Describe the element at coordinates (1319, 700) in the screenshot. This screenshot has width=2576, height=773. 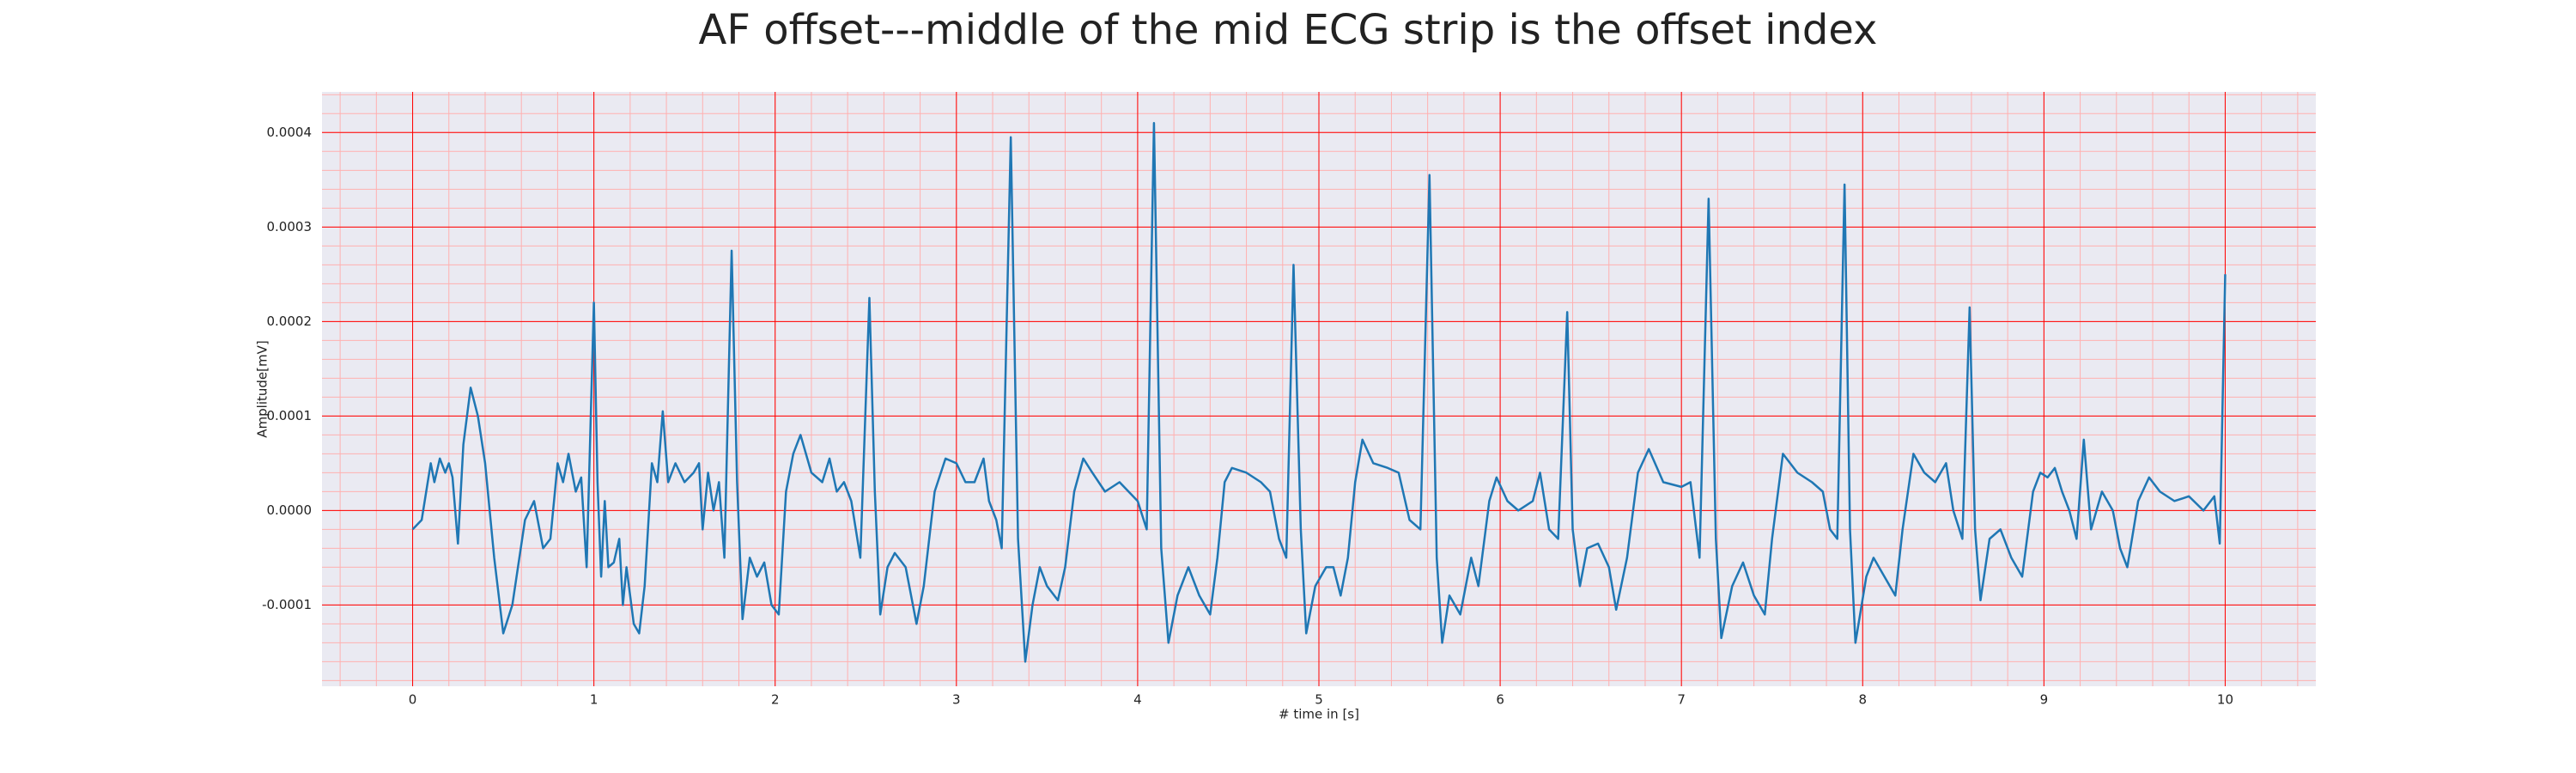
I see `x-tick-label: 5` at that location.